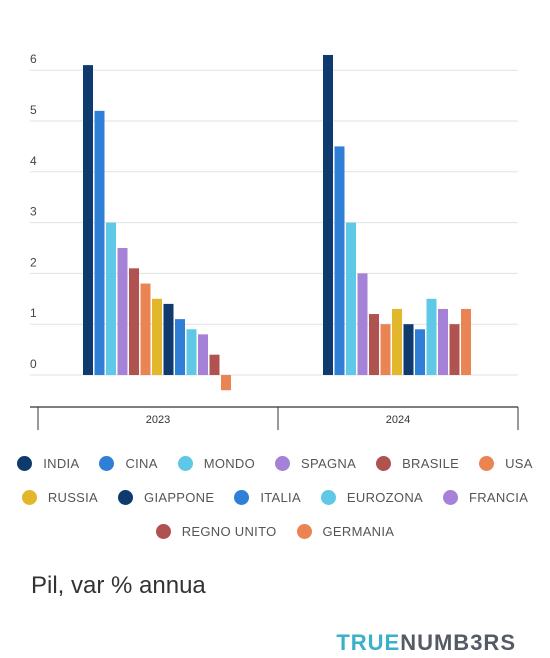 This screenshot has width=550, height=658. I want to click on y-tick-label: 4, so click(33, 161).